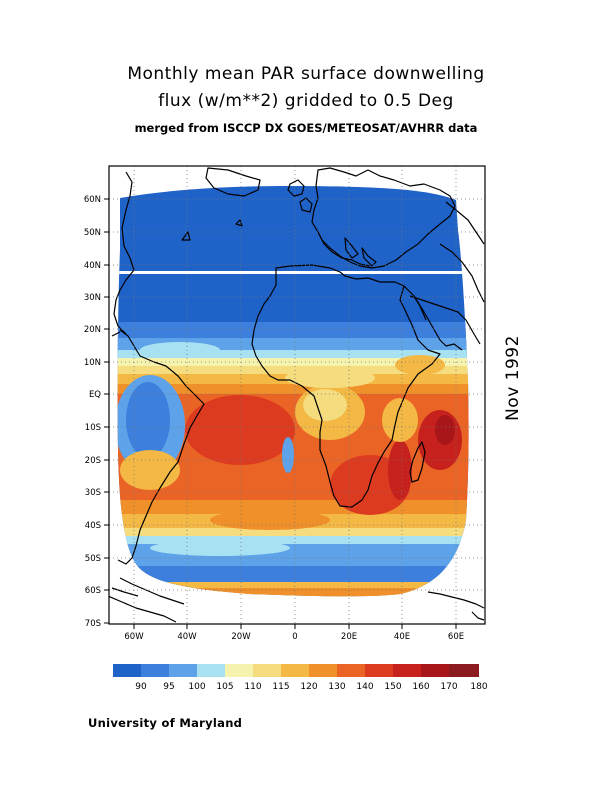 The image size is (612, 792). Describe the element at coordinates (196, 687) in the screenshot. I see `legend-label: 100` at that location.